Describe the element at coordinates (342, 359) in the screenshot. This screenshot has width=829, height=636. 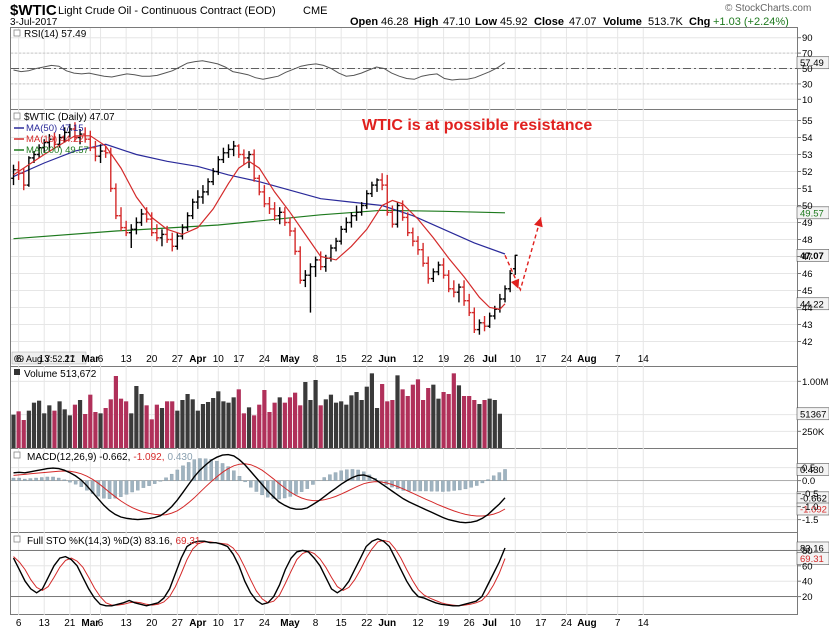
I see `x-label-top-14: 15` at that location.